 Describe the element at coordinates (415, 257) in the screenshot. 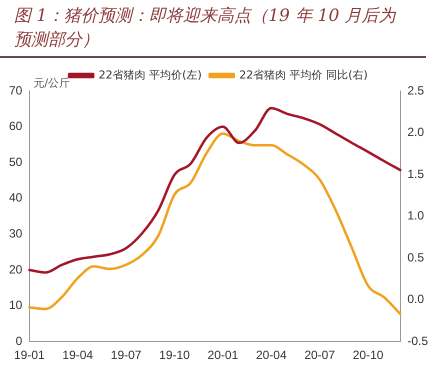

I see `y2-tick-label: 0.5` at that location.